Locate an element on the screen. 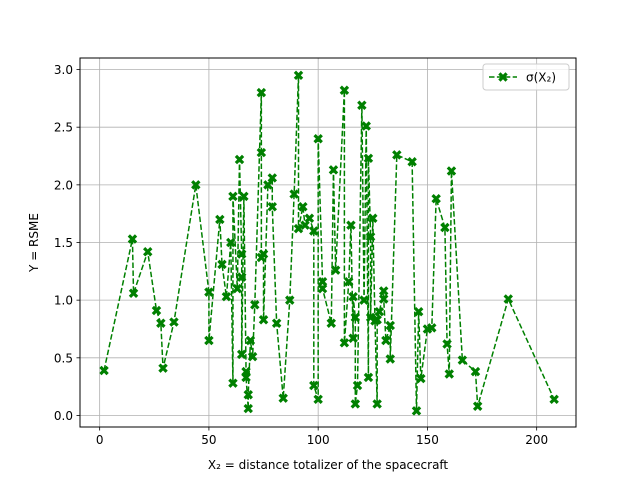 The image size is (640, 480). x-tick-label: 150 is located at coordinates (427, 440).